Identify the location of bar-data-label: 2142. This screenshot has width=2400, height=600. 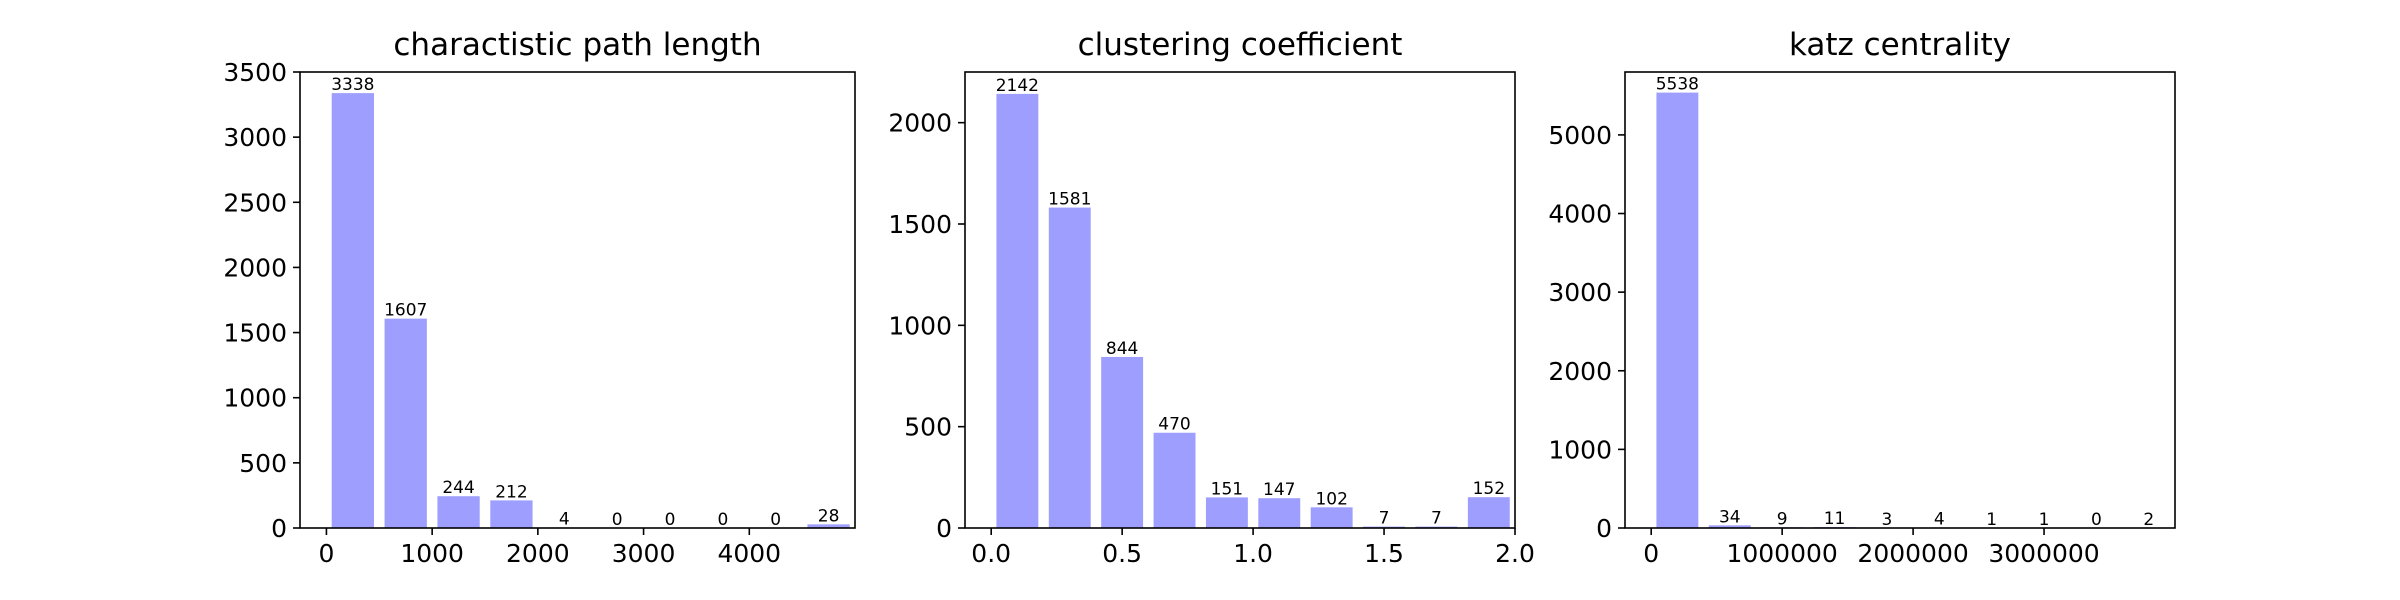
(1017, 86).